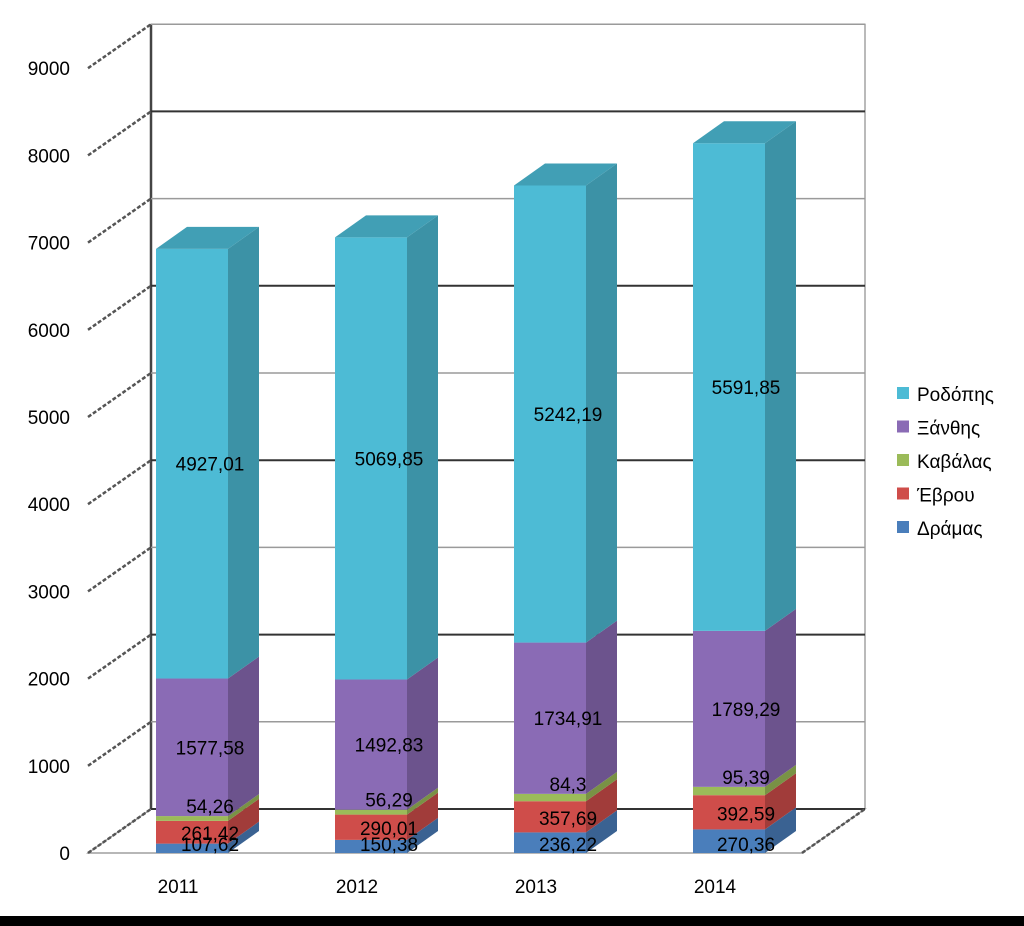 This screenshot has height=926, width=1024. What do you see at coordinates (746, 814) in the screenshot?
I see `data-label: 392,59` at bounding box center [746, 814].